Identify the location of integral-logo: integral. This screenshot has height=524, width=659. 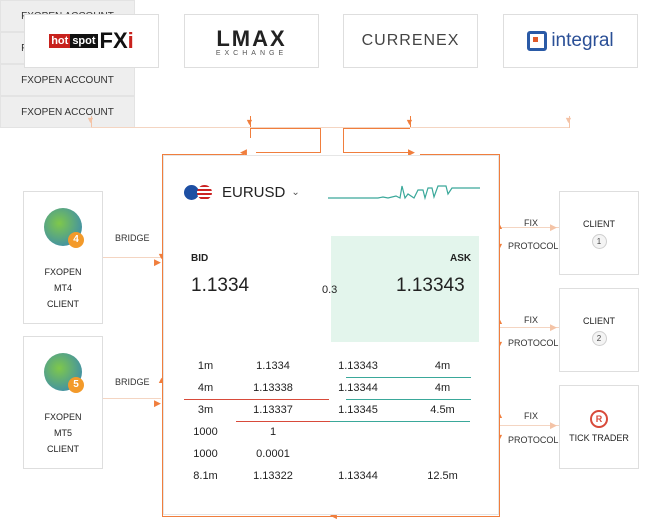
(570, 41).